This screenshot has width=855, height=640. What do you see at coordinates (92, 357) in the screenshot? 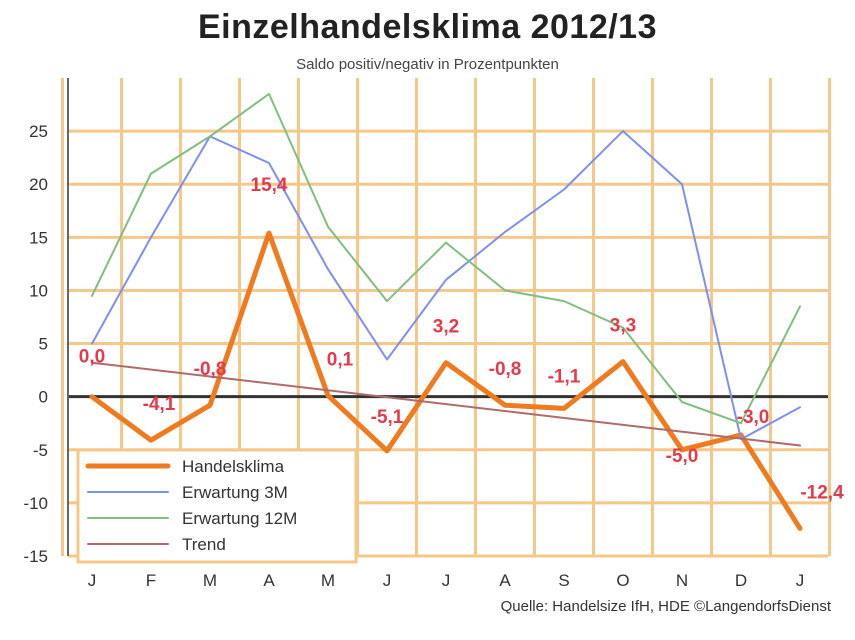
I see `data-label: 0,0` at bounding box center [92, 357].